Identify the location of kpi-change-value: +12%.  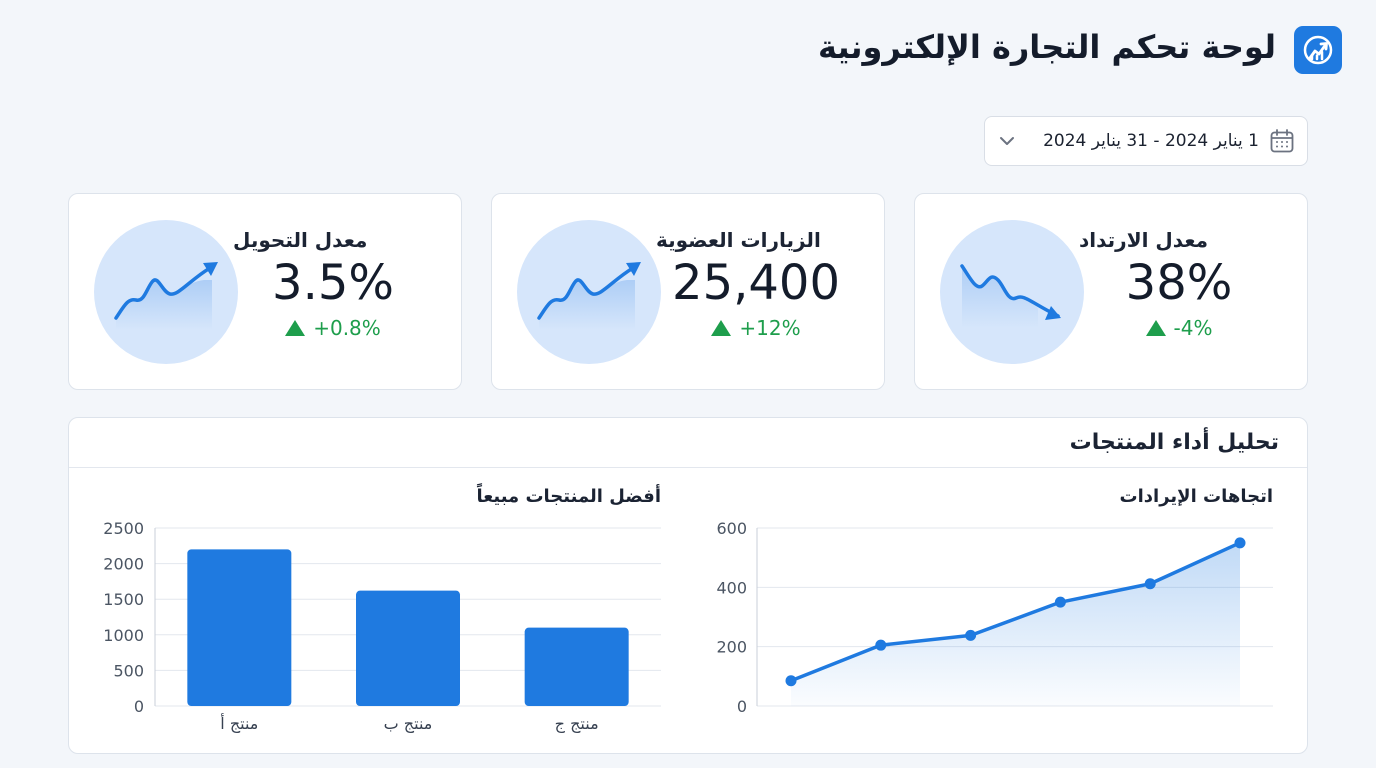
(770, 328).